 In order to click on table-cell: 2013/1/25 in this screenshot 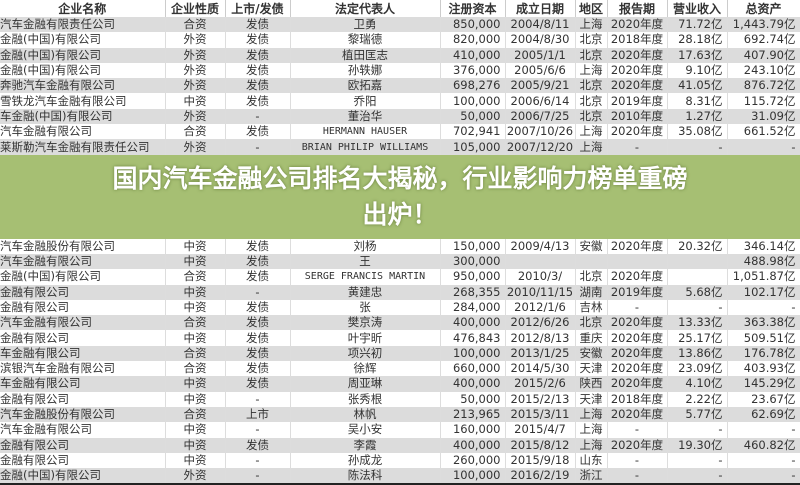, I will do `click(540, 353)`.